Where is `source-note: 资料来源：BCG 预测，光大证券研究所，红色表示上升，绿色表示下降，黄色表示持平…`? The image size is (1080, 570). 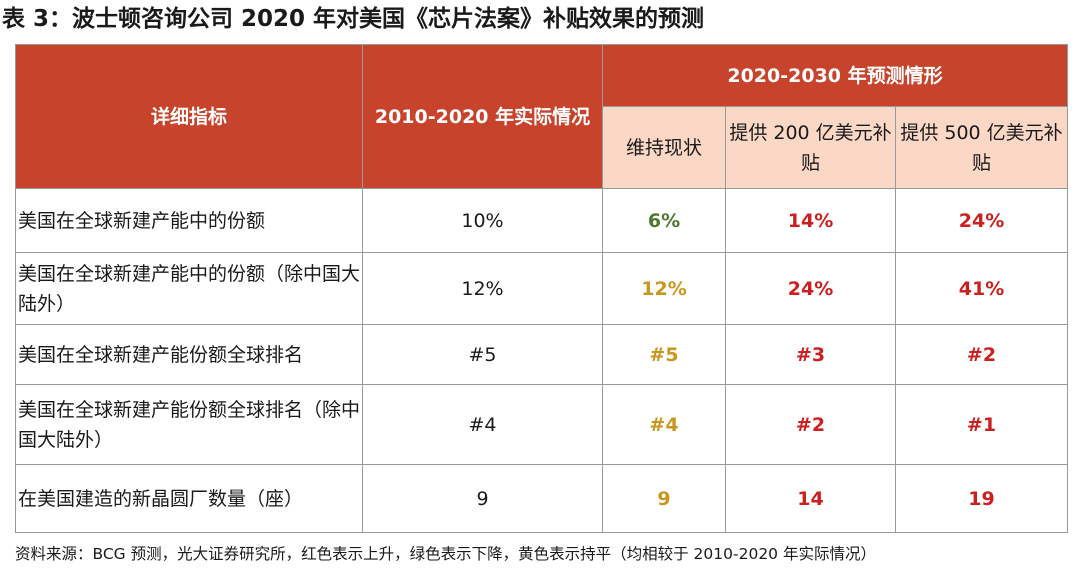 source-note: 资料来源：BCG 预测，光大证券研究所，红色表示上升，绿色表示下降，黄色表示持平… is located at coordinates (445, 554).